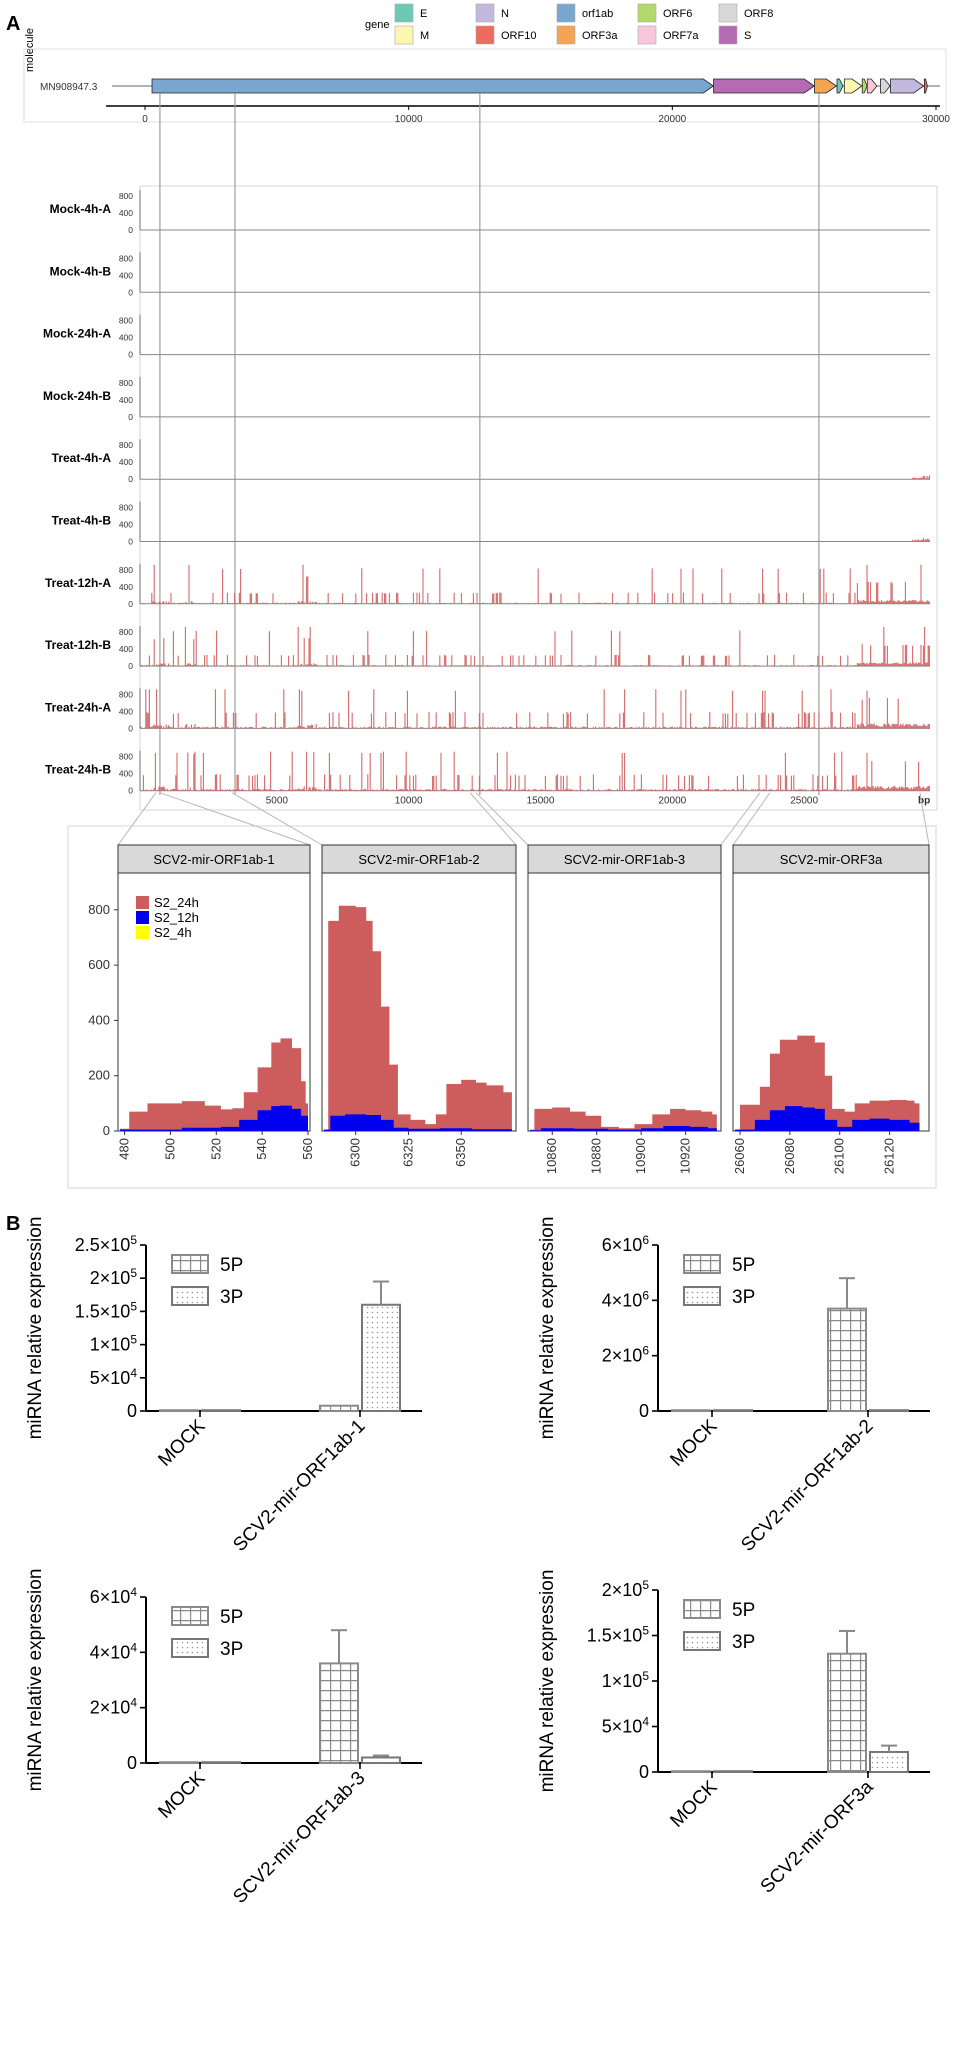  What do you see at coordinates (145, 119) in the screenshot?
I see `gene-map-x-tick-label-0: 0` at bounding box center [145, 119].